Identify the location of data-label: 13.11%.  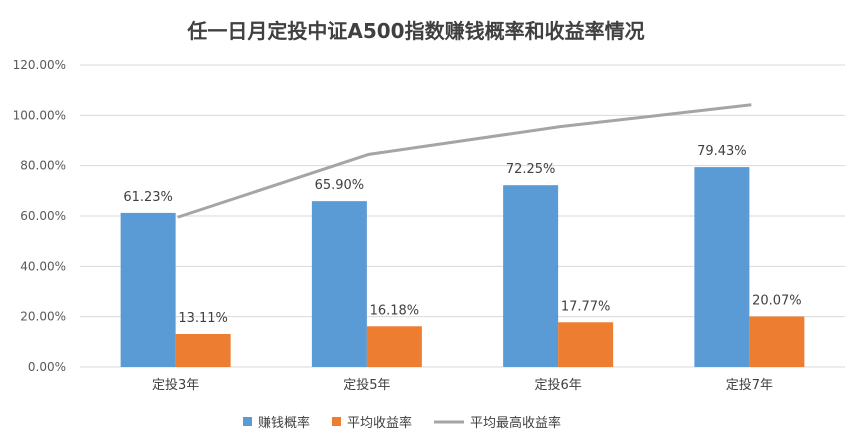
(203, 318).